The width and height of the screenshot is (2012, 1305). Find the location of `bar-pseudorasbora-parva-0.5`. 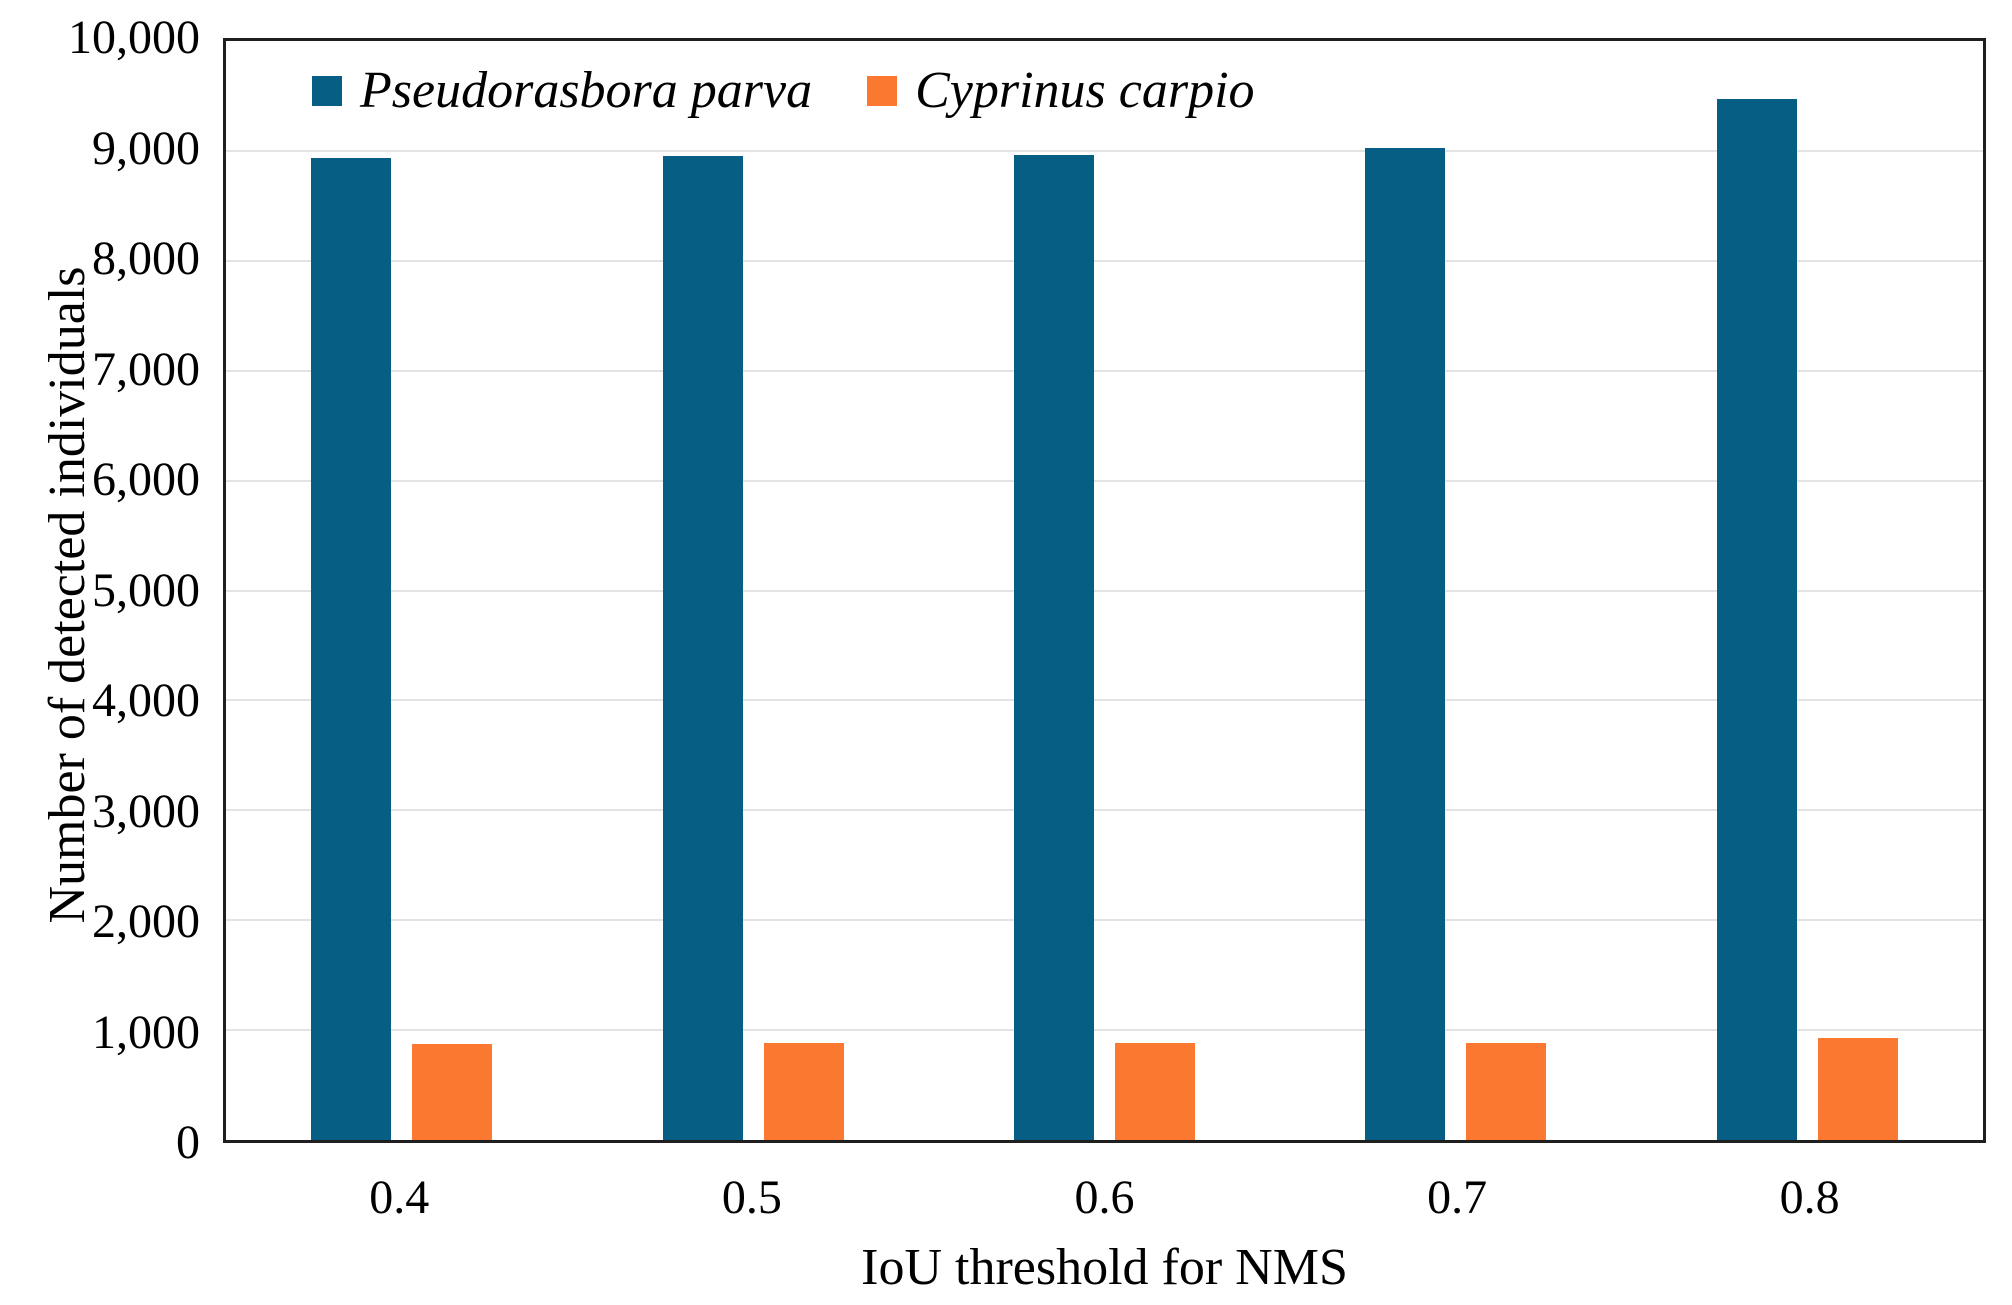

bar-pseudorasbora-parva-0.5 is located at coordinates (702, 648).